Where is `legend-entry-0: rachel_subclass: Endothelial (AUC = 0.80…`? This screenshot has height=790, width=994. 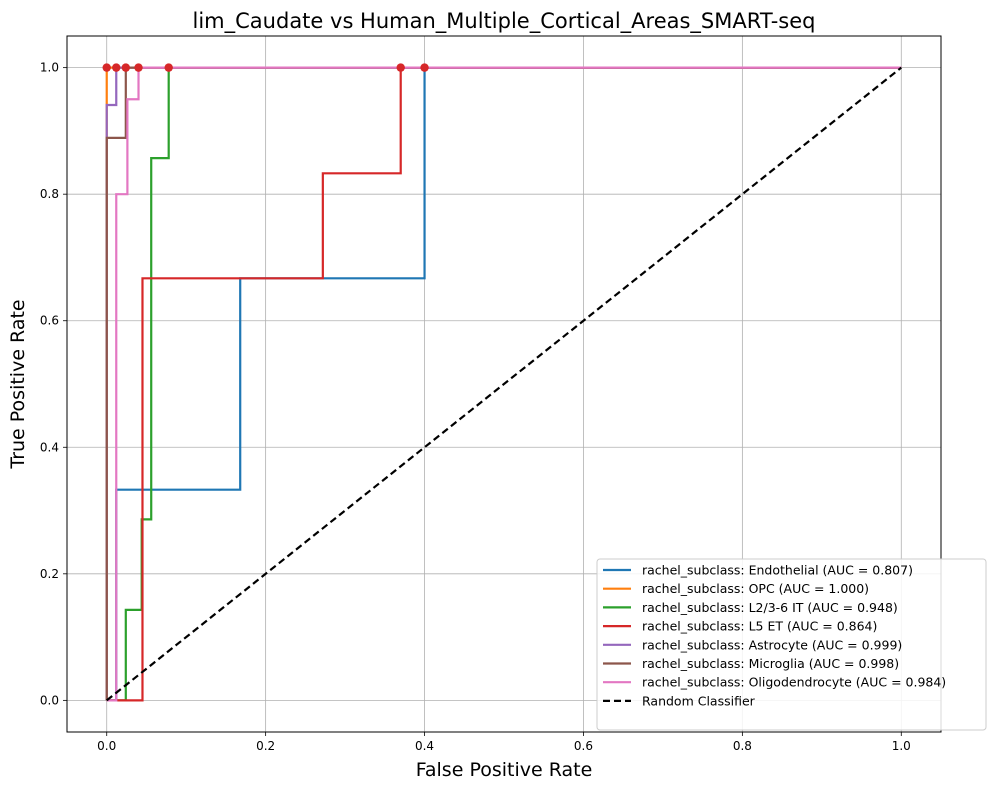 legend-entry-0: rachel_subclass: Endothelial (AUC = 0.80… is located at coordinates (777, 570).